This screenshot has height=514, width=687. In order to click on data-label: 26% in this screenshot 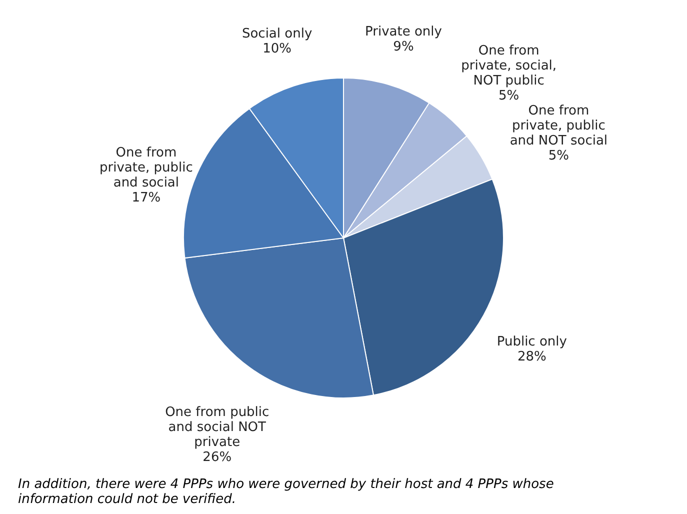, I will do `click(217, 457)`.